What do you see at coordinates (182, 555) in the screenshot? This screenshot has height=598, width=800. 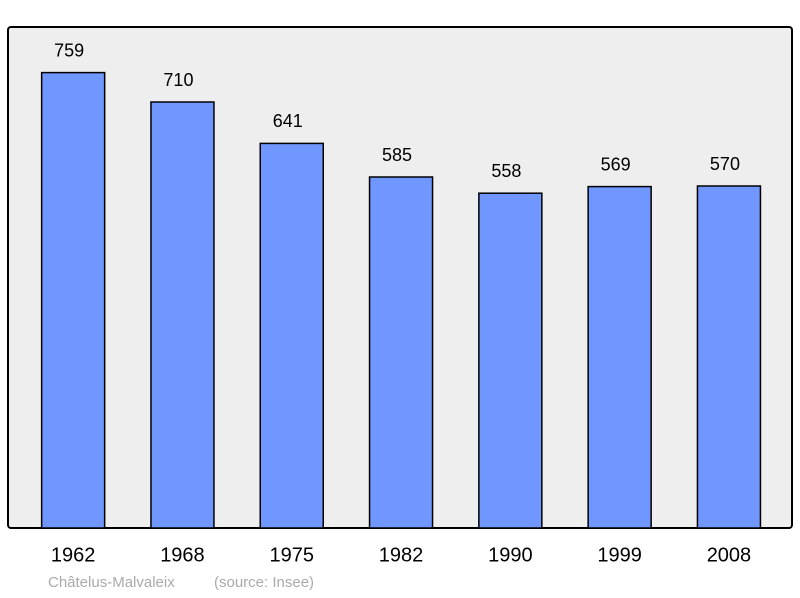 I see `x-tick-label: 1968` at bounding box center [182, 555].